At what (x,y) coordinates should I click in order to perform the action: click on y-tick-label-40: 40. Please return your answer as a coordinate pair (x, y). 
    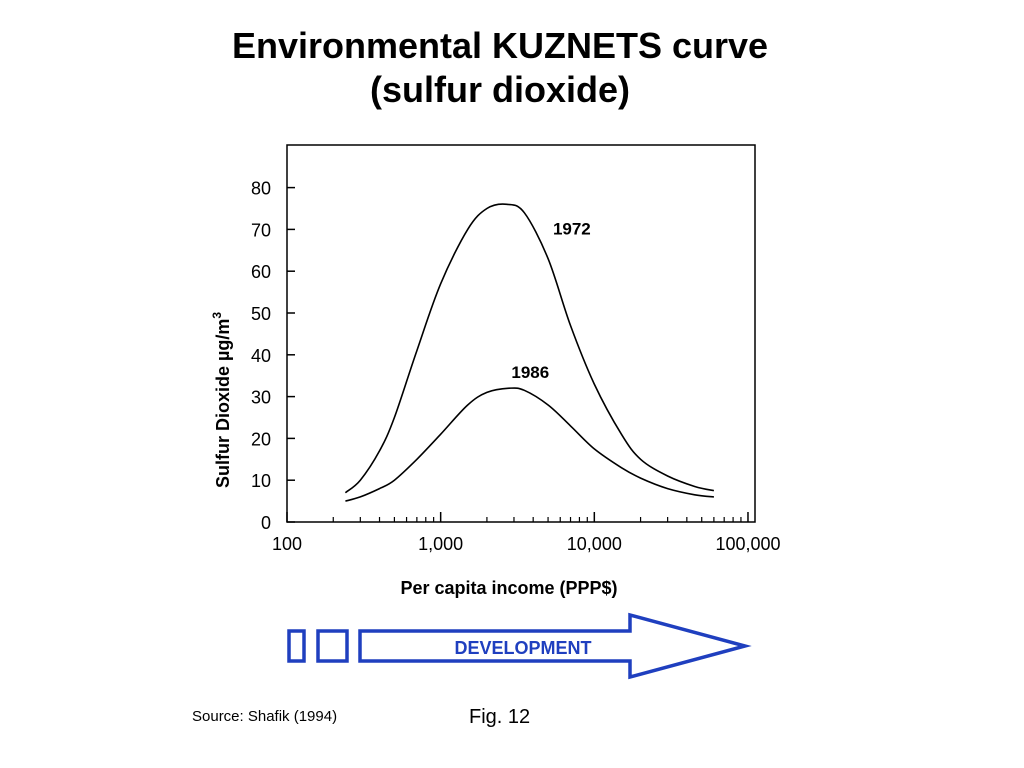
    Looking at the image, I should click on (261, 356).